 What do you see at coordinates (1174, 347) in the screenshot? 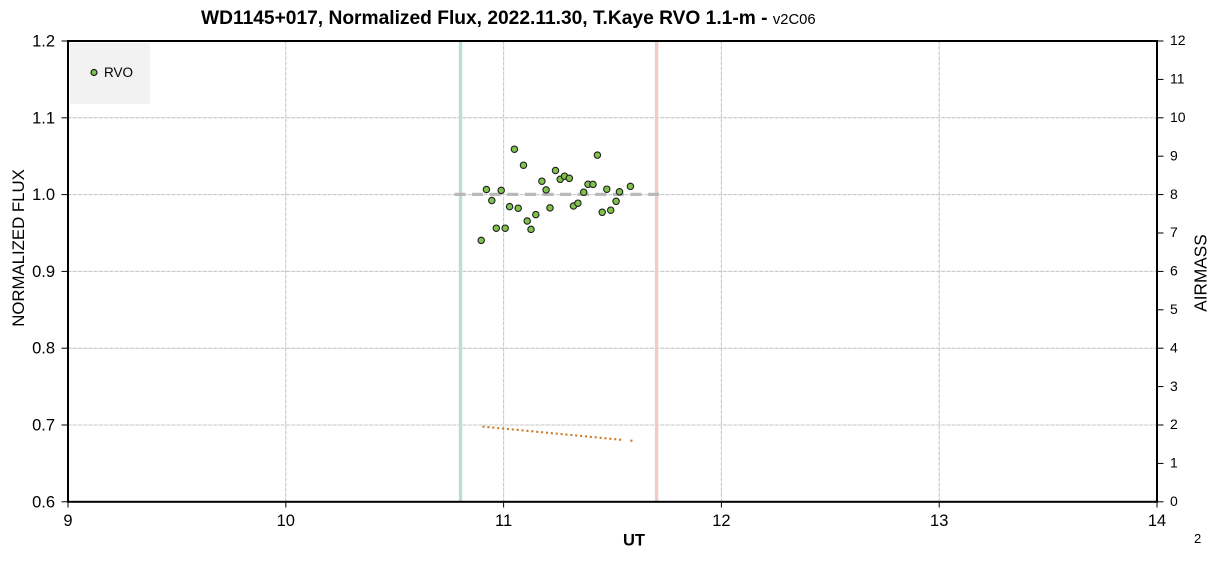
I see `svg-text: 4` at bounding box center [1174, 347].